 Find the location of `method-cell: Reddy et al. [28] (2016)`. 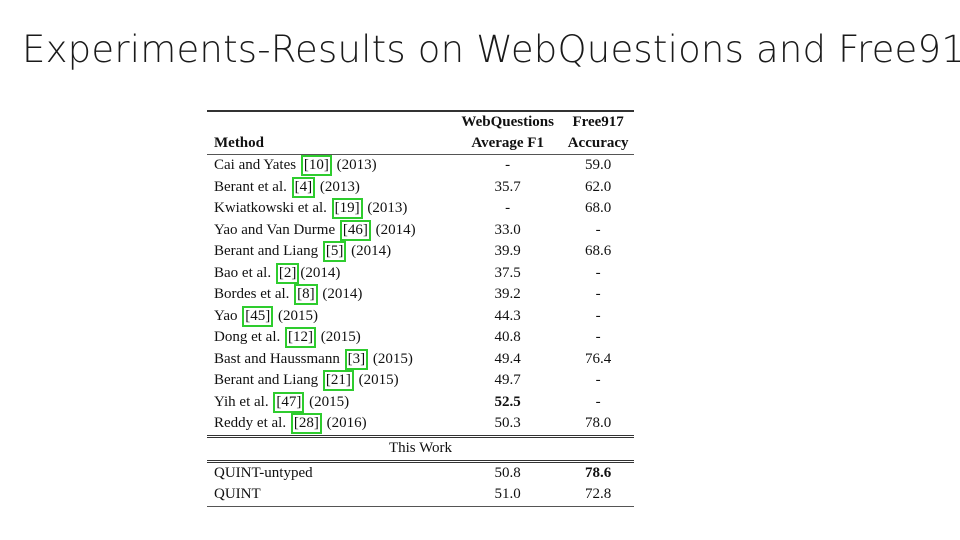

method-cell: Reddy et al. [28] (2016) is located at coordinates (330, 425).